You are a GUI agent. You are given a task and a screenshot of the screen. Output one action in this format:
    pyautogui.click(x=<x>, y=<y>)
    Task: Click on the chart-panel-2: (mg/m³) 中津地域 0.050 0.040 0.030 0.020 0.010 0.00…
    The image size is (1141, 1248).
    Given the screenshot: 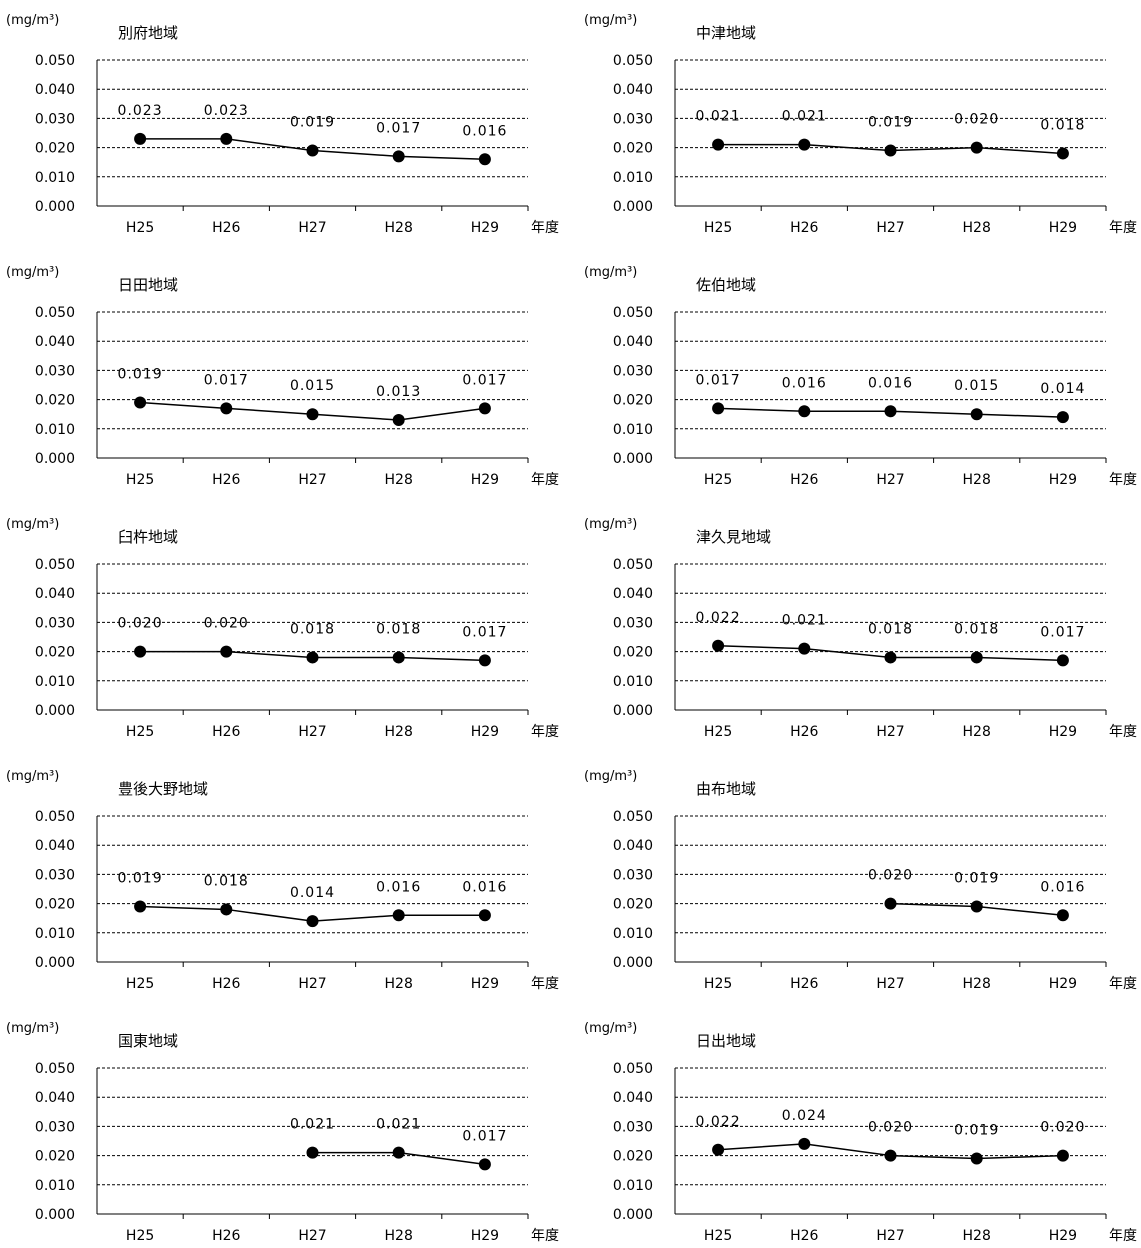 What is the action you would take?
    pyautogui.click(x=860, y=124)
    